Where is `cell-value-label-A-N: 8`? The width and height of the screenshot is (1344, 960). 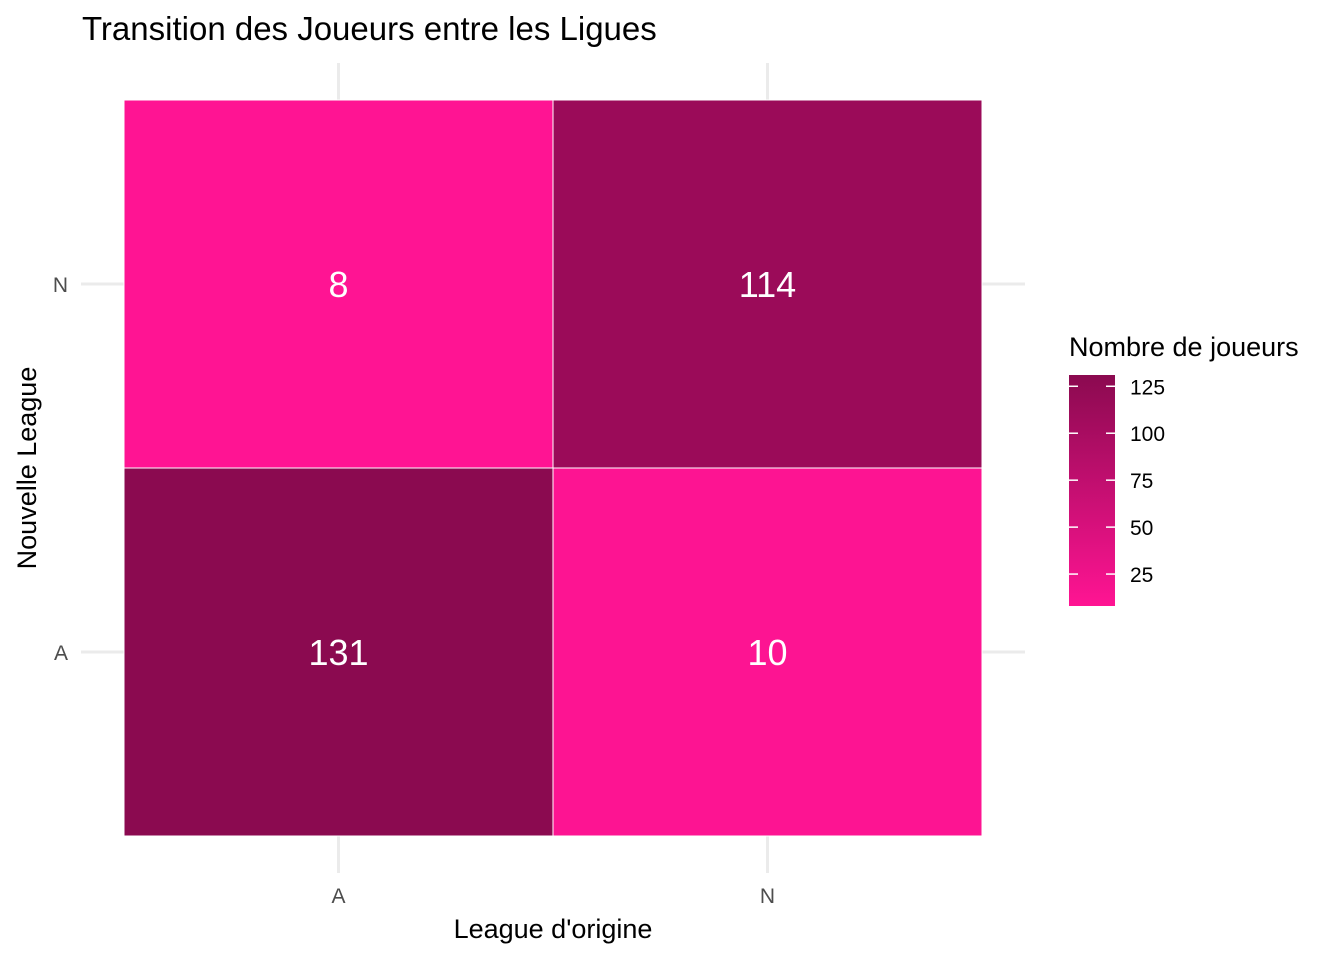 cell-value-label-A-N: 8 is located at coordinates (338, 284).